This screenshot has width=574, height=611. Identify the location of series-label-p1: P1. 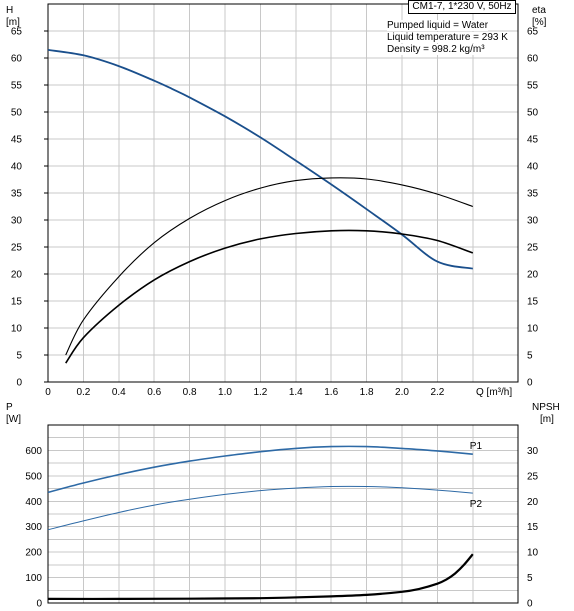
(476, 446).